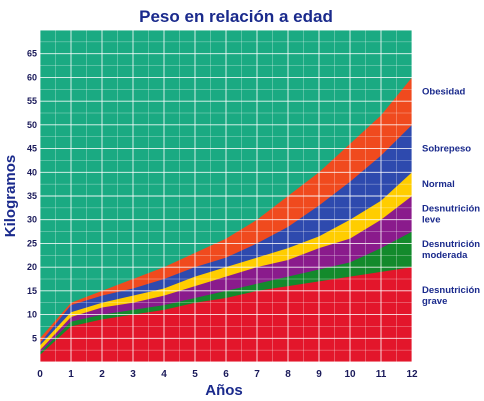 Image resolution: width=484 pixels, height=401 pixels. I want to click on y-tick-label: 65, so click(32, 54).